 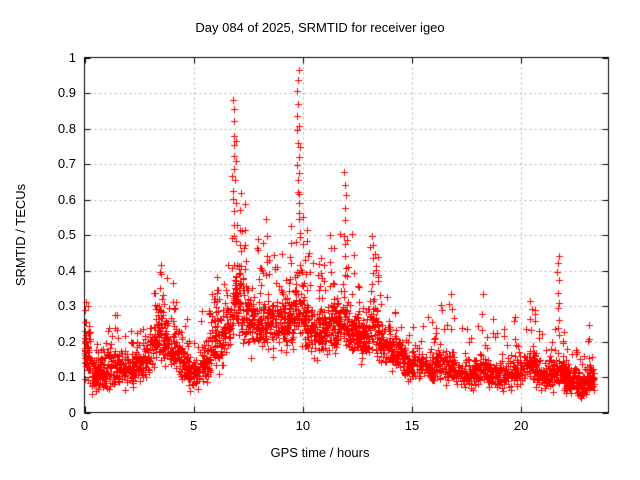 What do you see at coordinates (66, 305) in the screenshot?
I see `y-tick-label: 0.3` at bounding box center [66, 305].